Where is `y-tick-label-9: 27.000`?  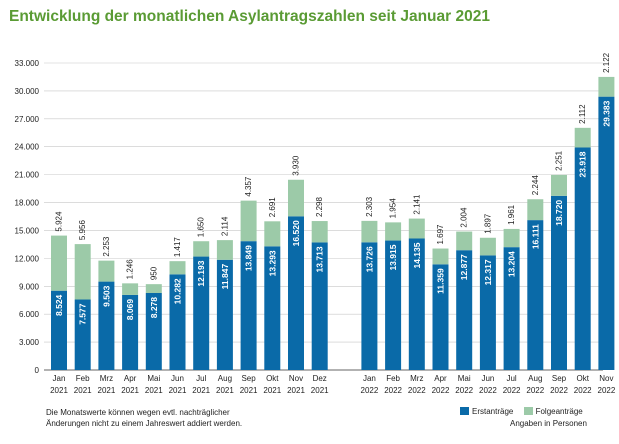
y-tick-label-9: 27.000 is located at coordinates (27, 119).